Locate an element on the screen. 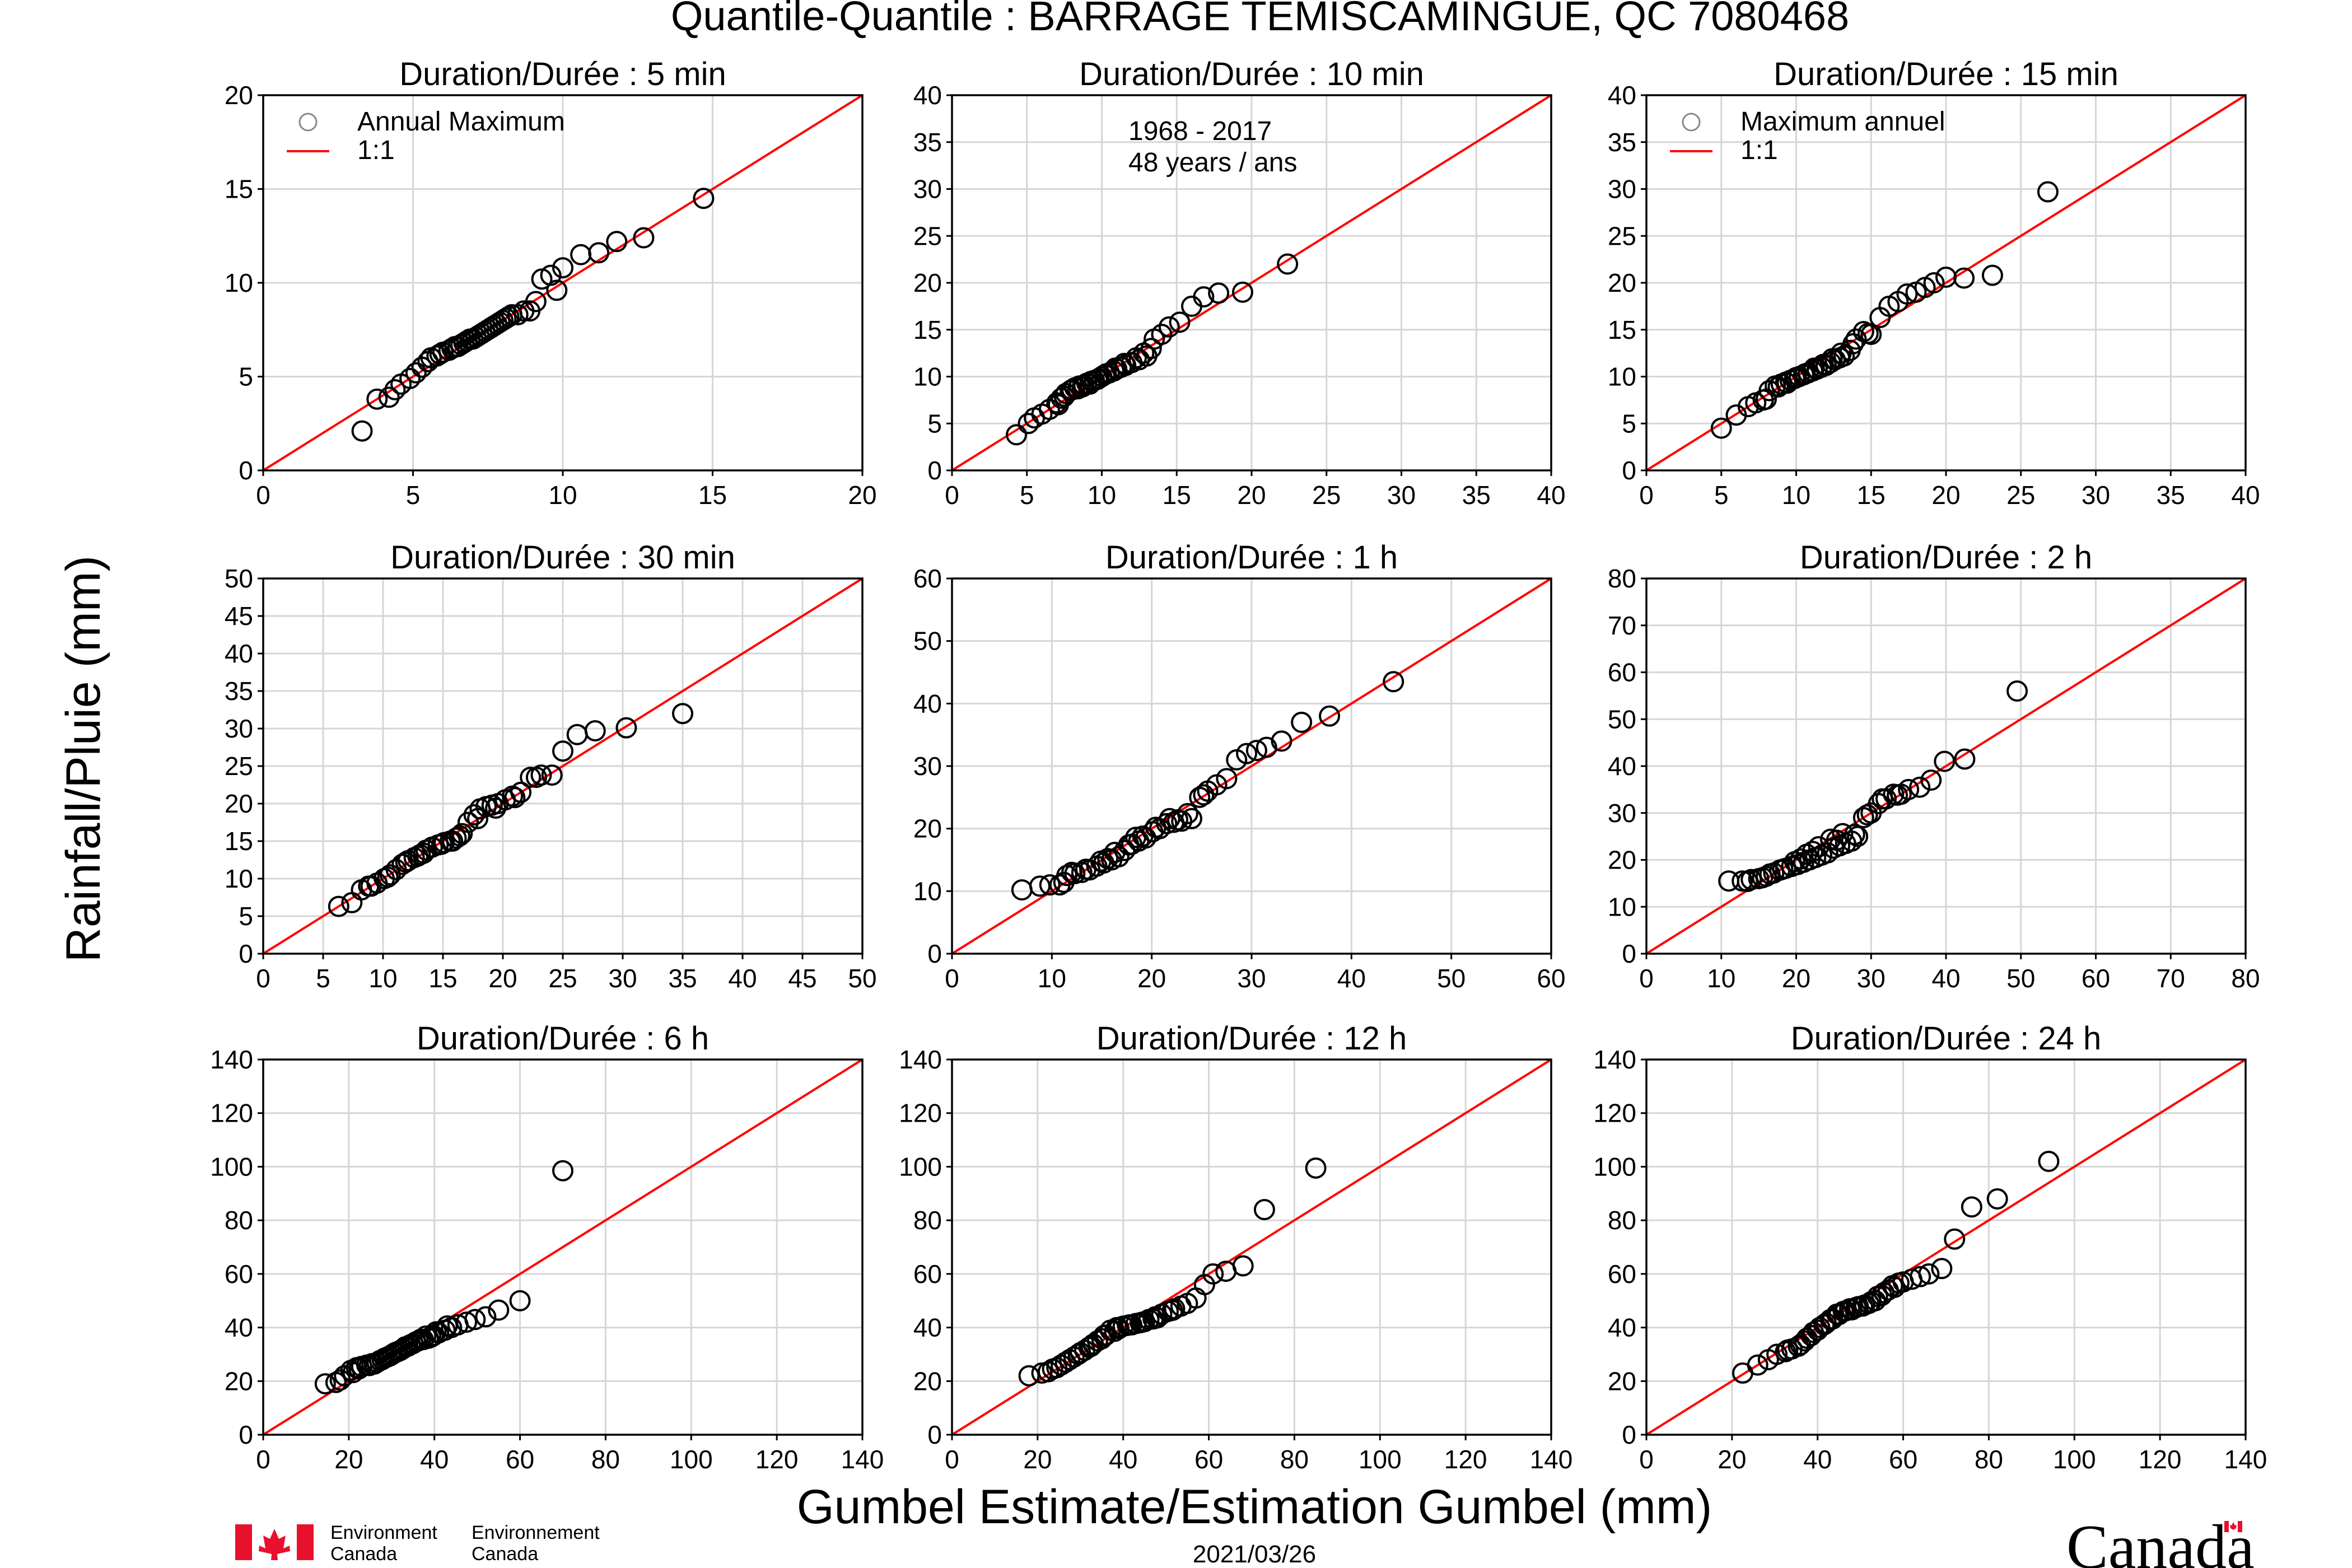 This screenshot has height=1568, width=2352. x-axis-label: Gumbel Estimate/Estimation Gumbel (mm) is located at coordinates (1255, 1507).